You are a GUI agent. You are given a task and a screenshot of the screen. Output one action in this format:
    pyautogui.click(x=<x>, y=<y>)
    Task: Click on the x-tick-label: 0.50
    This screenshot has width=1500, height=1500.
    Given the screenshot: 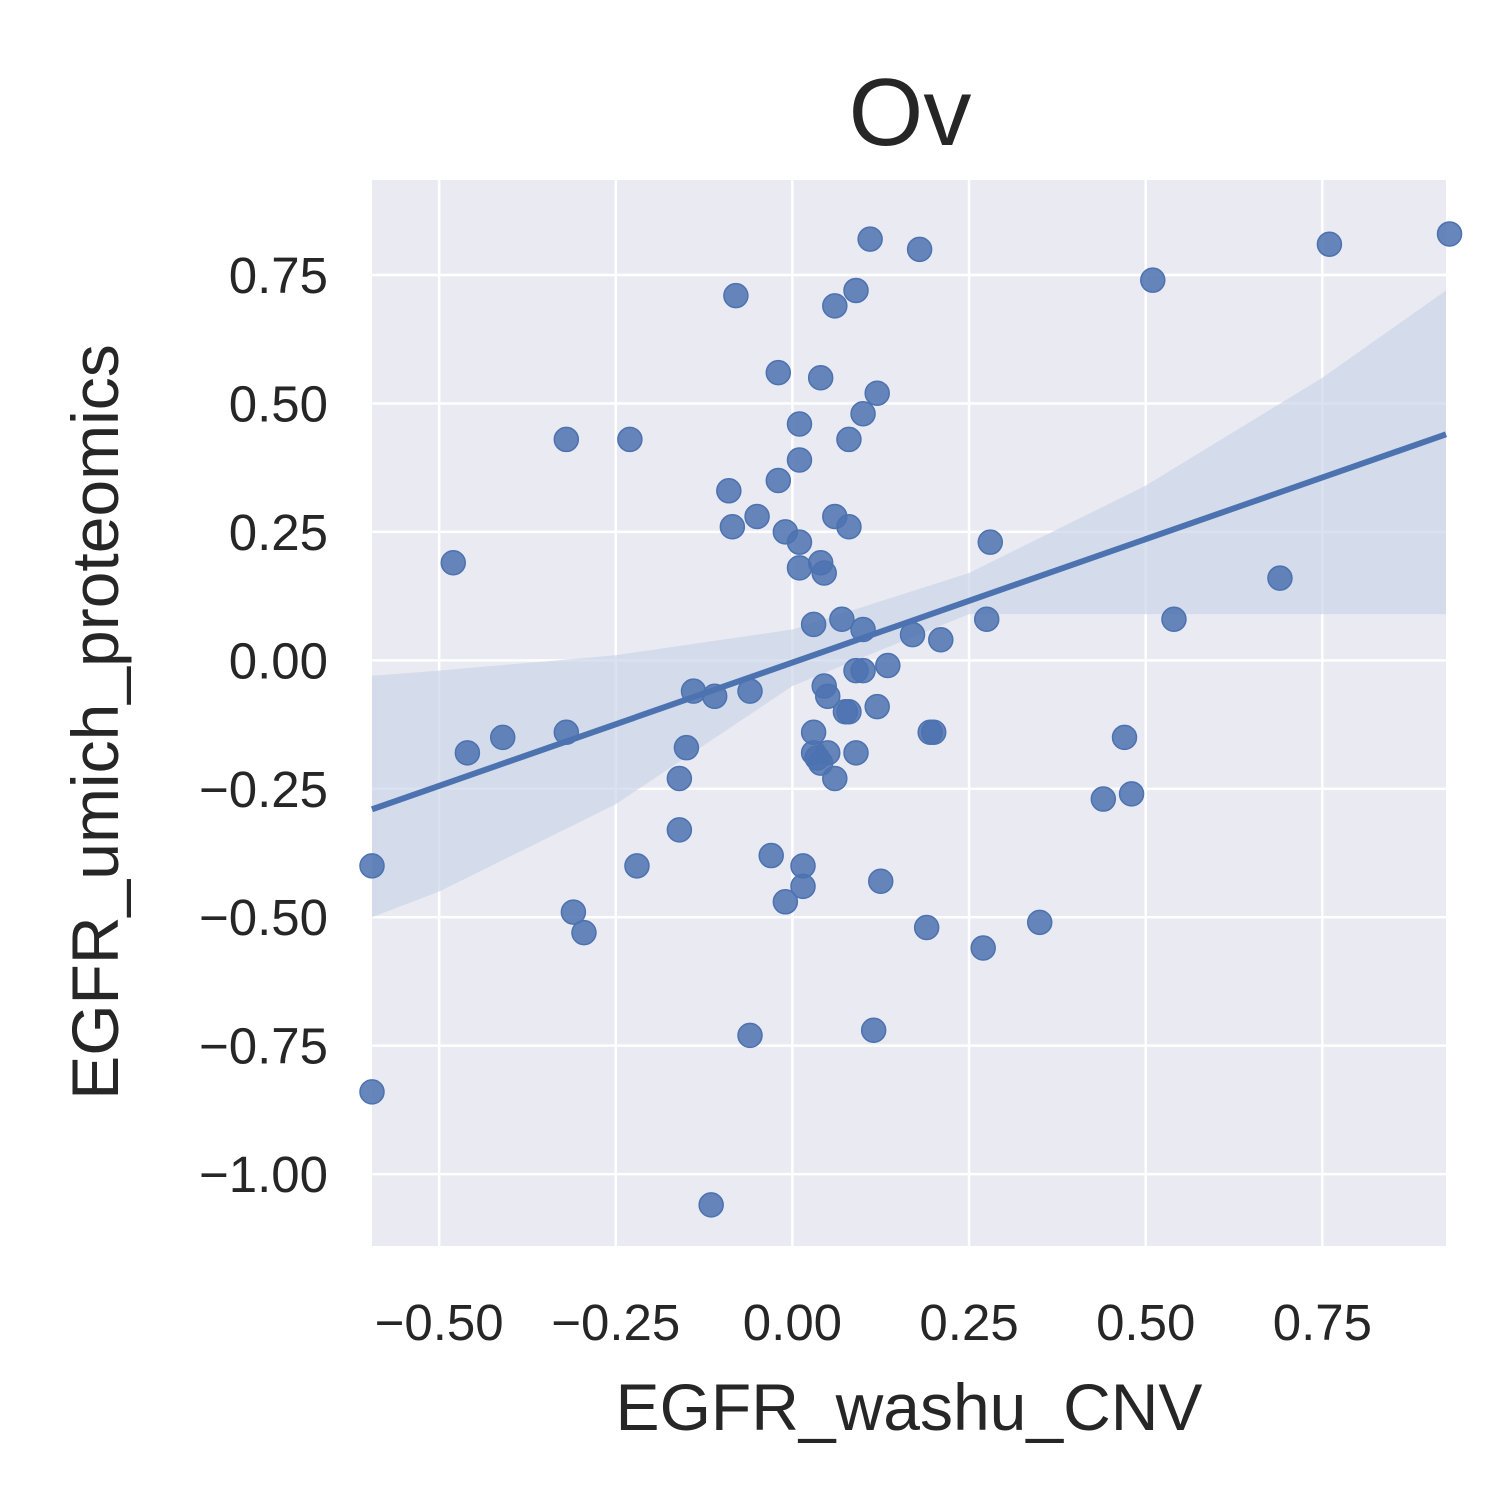 What is the action you would take?
    pyautogui.click(x=1145, y=1322)
    